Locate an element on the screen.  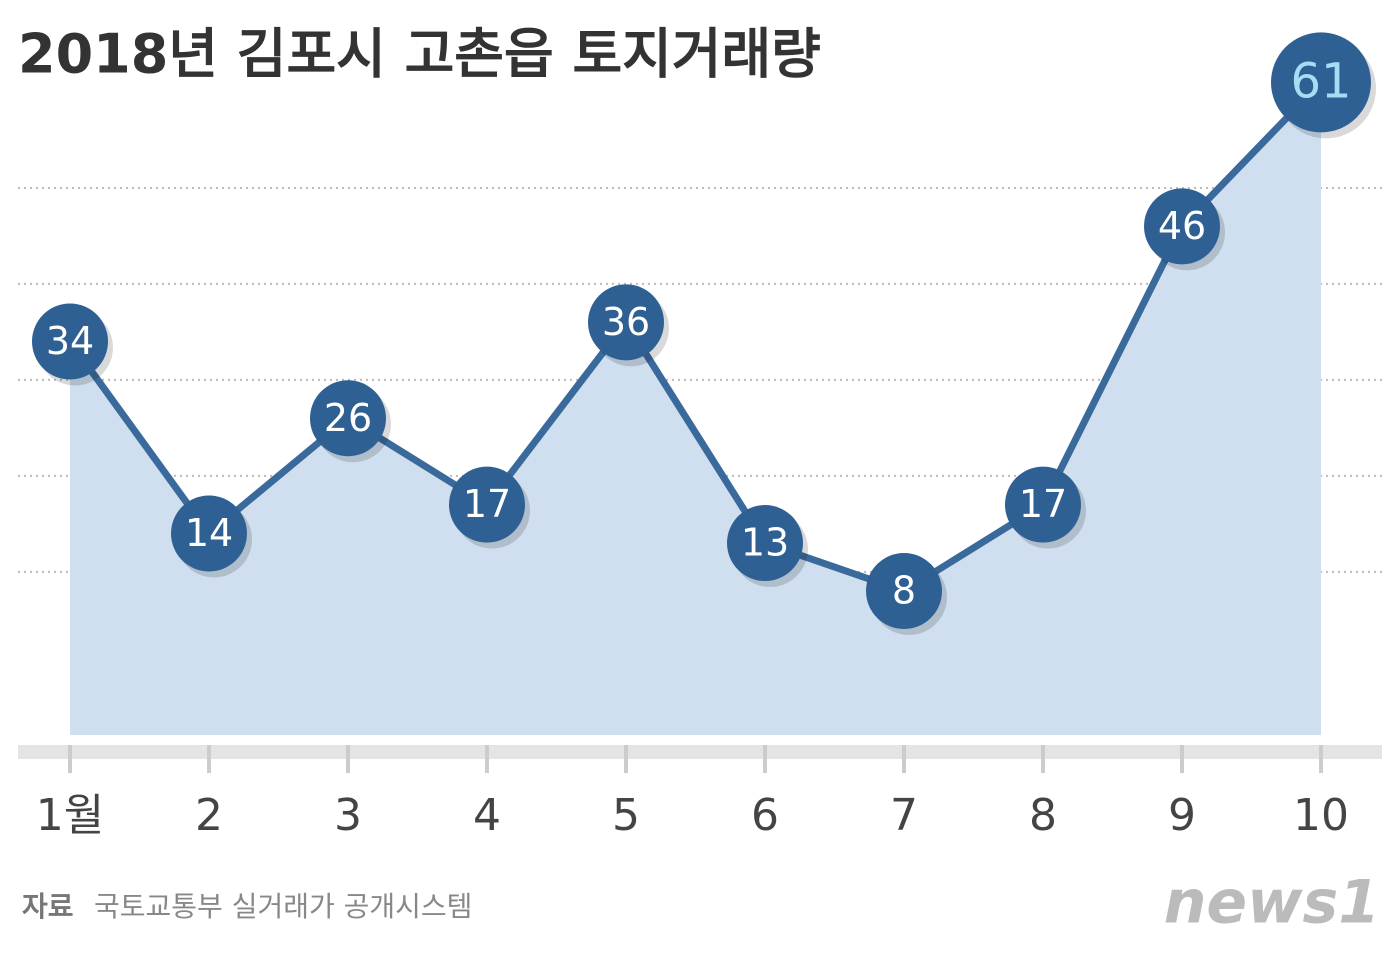
value-label: 13 is located at coordinates (765, 543).